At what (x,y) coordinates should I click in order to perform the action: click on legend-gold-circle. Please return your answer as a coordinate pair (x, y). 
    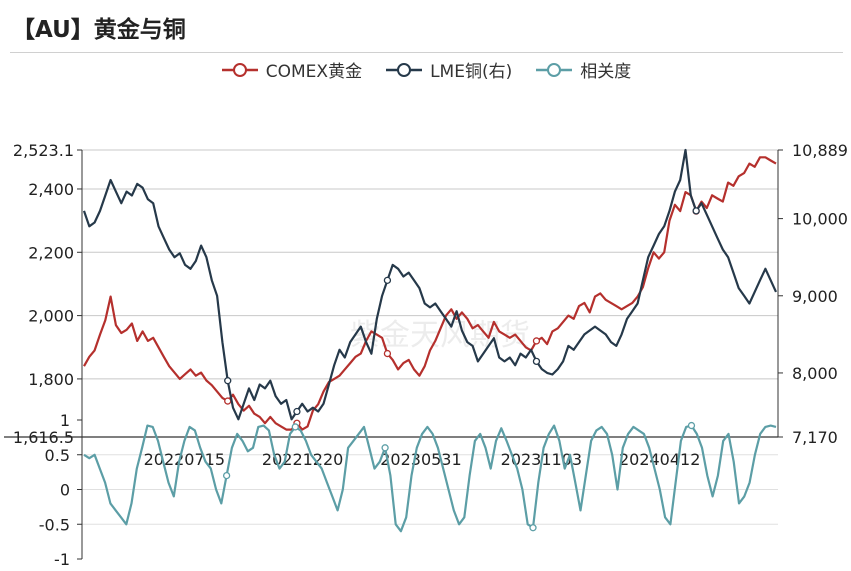
    Looking at the image, I should click on (239, 69).